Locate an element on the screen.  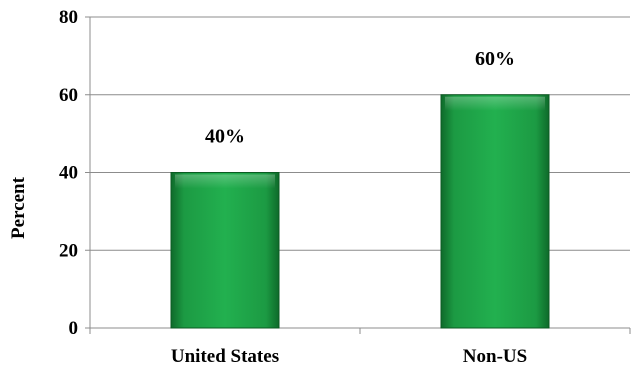
y-axis-ticks: 0 20 40 60 80 is located at coordinates (74, 173).